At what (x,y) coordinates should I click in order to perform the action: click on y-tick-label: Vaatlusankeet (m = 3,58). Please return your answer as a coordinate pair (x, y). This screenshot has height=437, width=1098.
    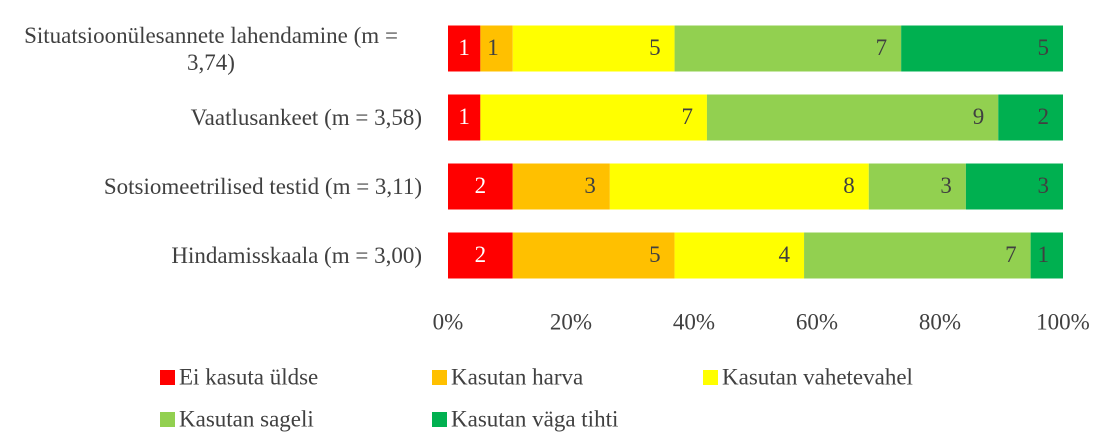
    Looking at the image, I should click on (211, 117).